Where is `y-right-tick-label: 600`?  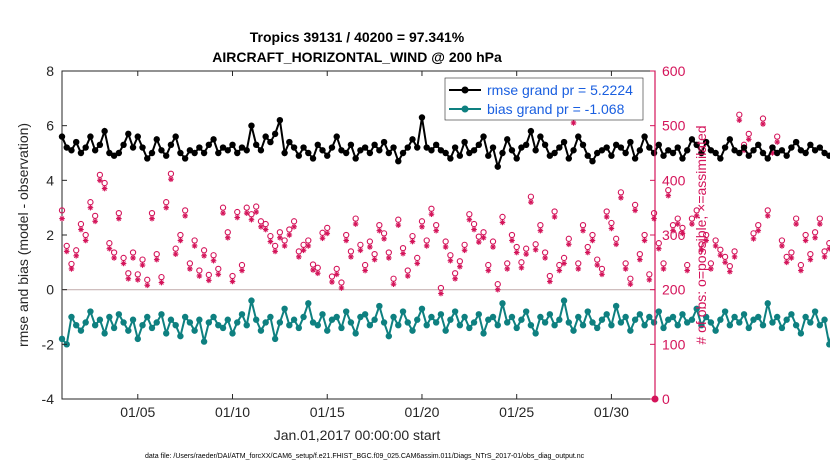
y-right-tick-label: 600 is located at coordinates (674, 71).